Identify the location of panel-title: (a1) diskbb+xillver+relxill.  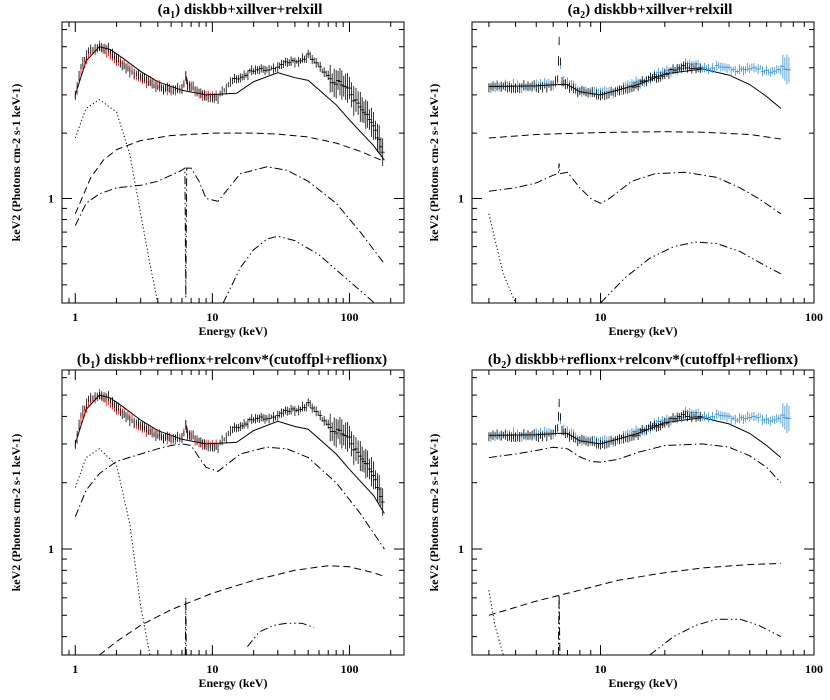
(240, 11).